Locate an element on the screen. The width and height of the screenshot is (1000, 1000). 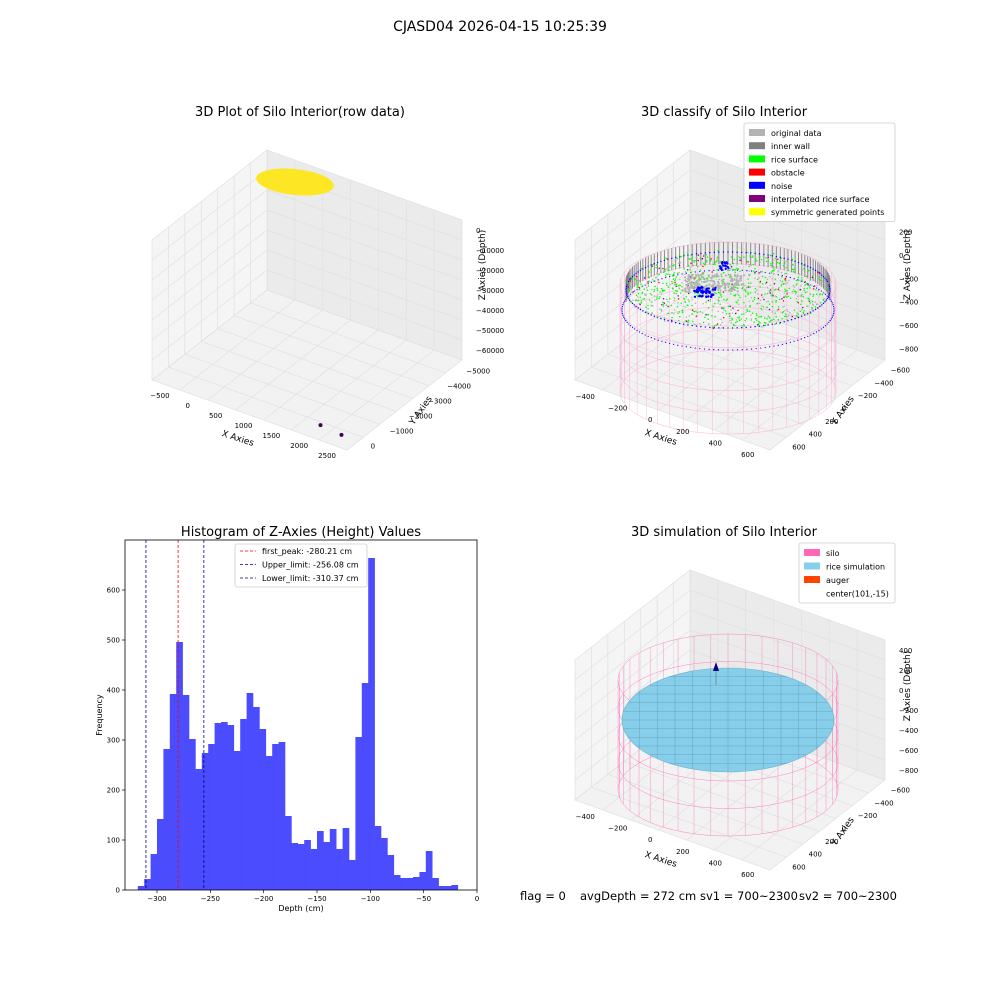
x-tick-label: 200 is located at coordinates (682, 852).